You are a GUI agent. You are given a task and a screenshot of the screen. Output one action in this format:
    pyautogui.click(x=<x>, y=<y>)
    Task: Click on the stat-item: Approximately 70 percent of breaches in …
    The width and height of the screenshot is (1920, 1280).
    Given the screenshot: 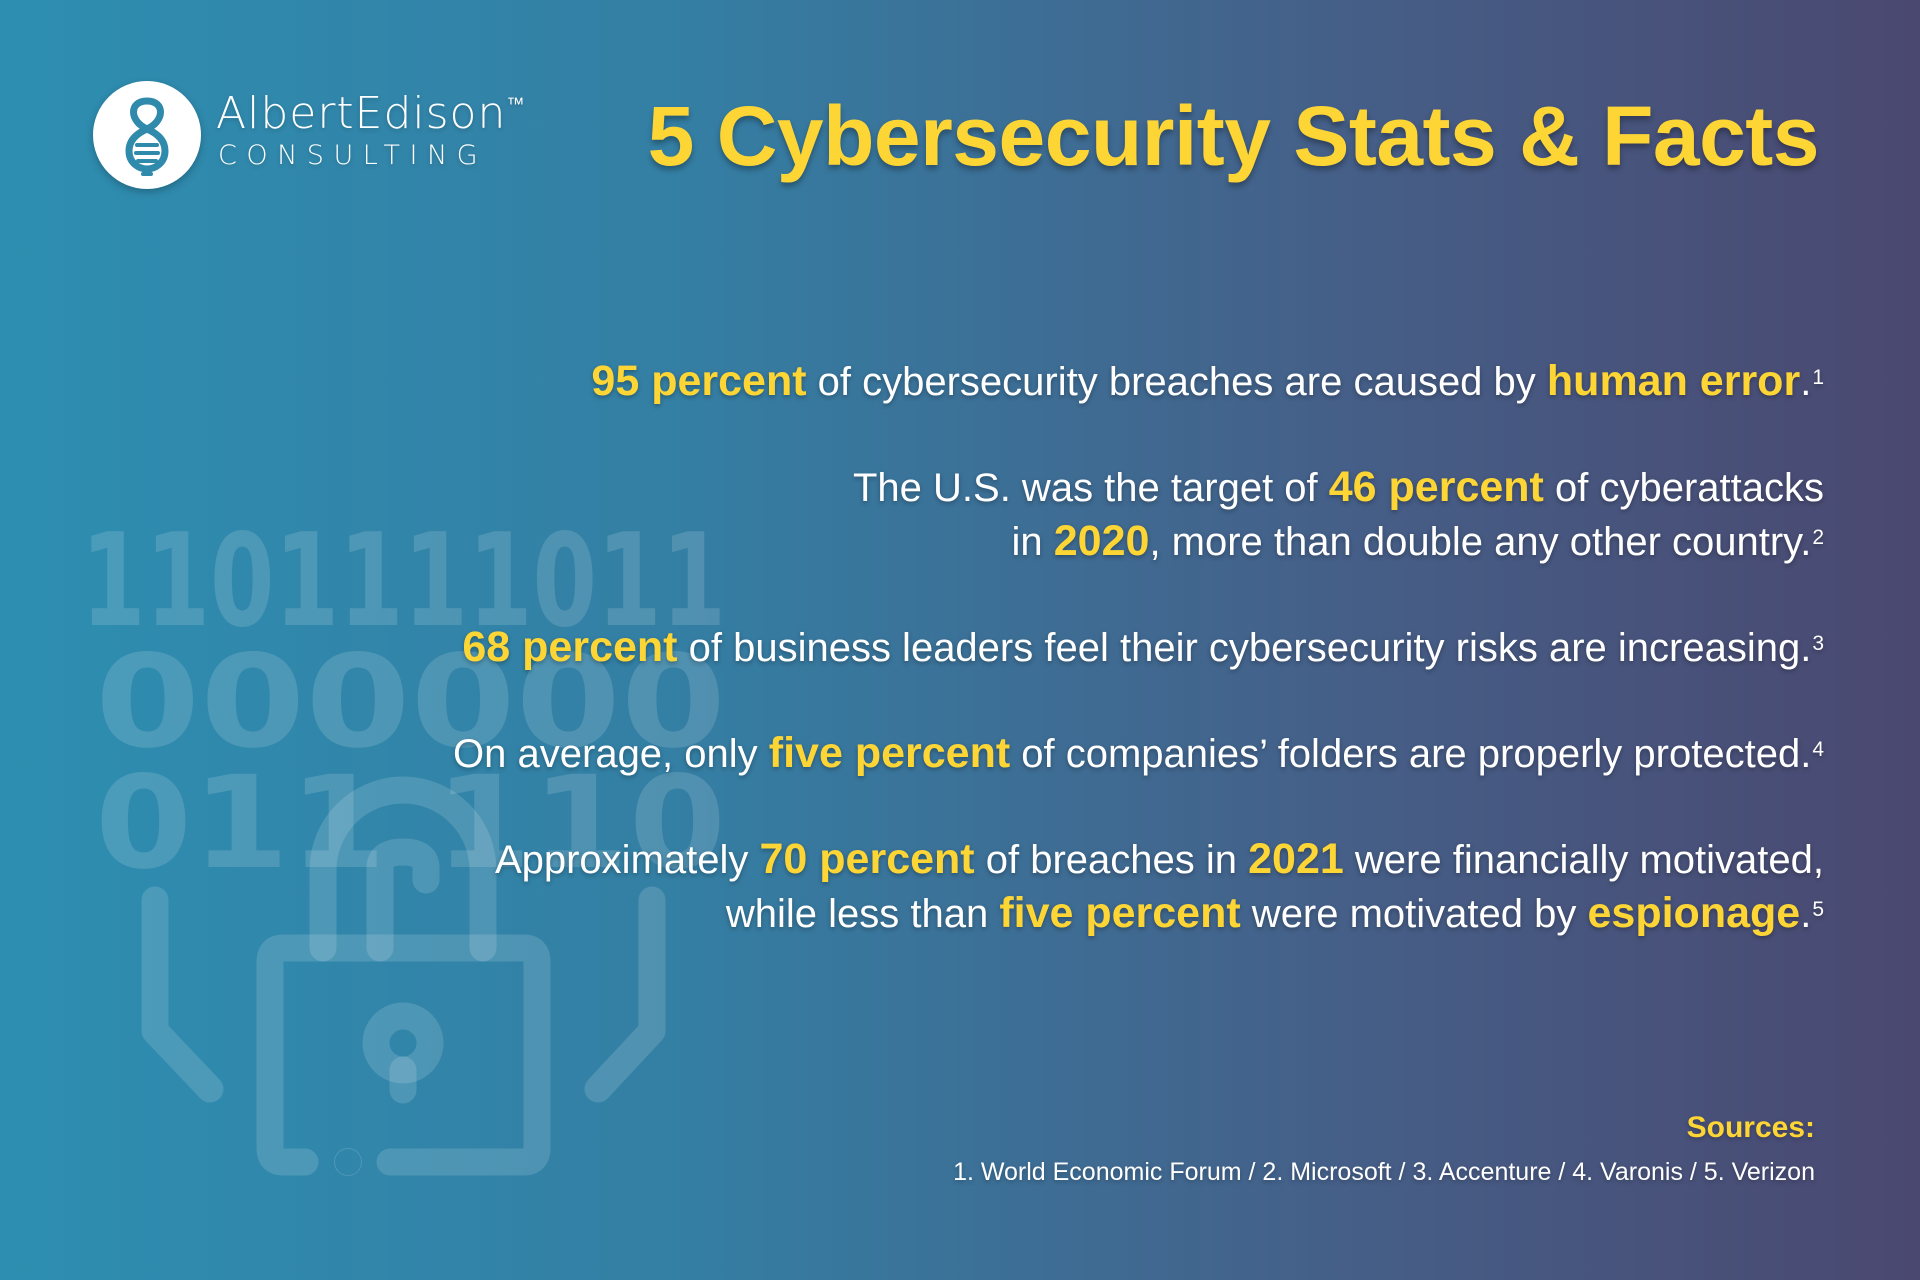 What is the action you would take?
    pyautogui.click(x=1024, y=887)
    